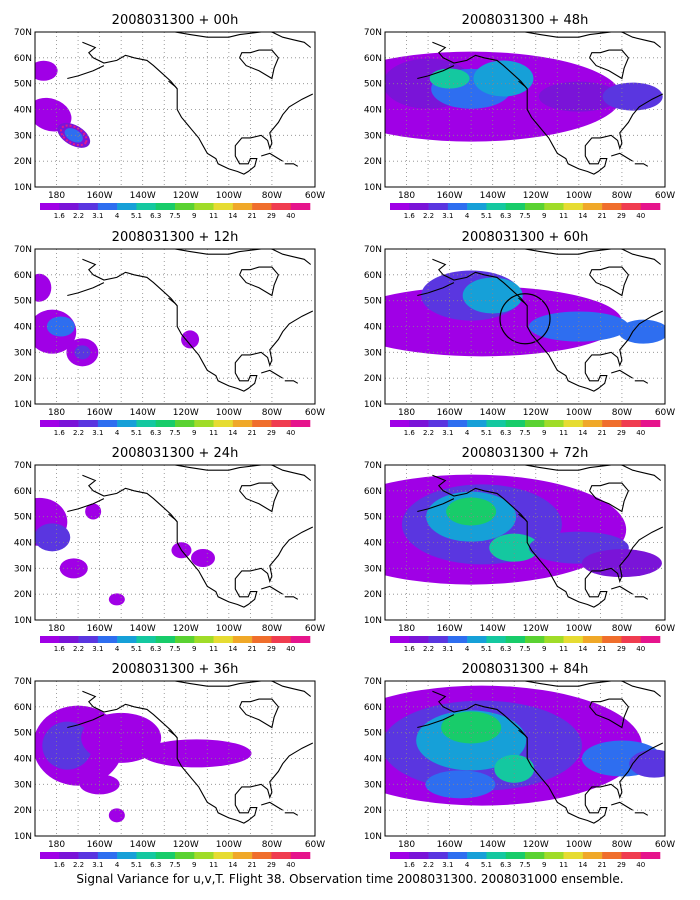 This screenshot has height=900, width=700. Describe the element at coordinates (100, 196) in the screenshot. I see `lon-tick-label: 160W` at that location.